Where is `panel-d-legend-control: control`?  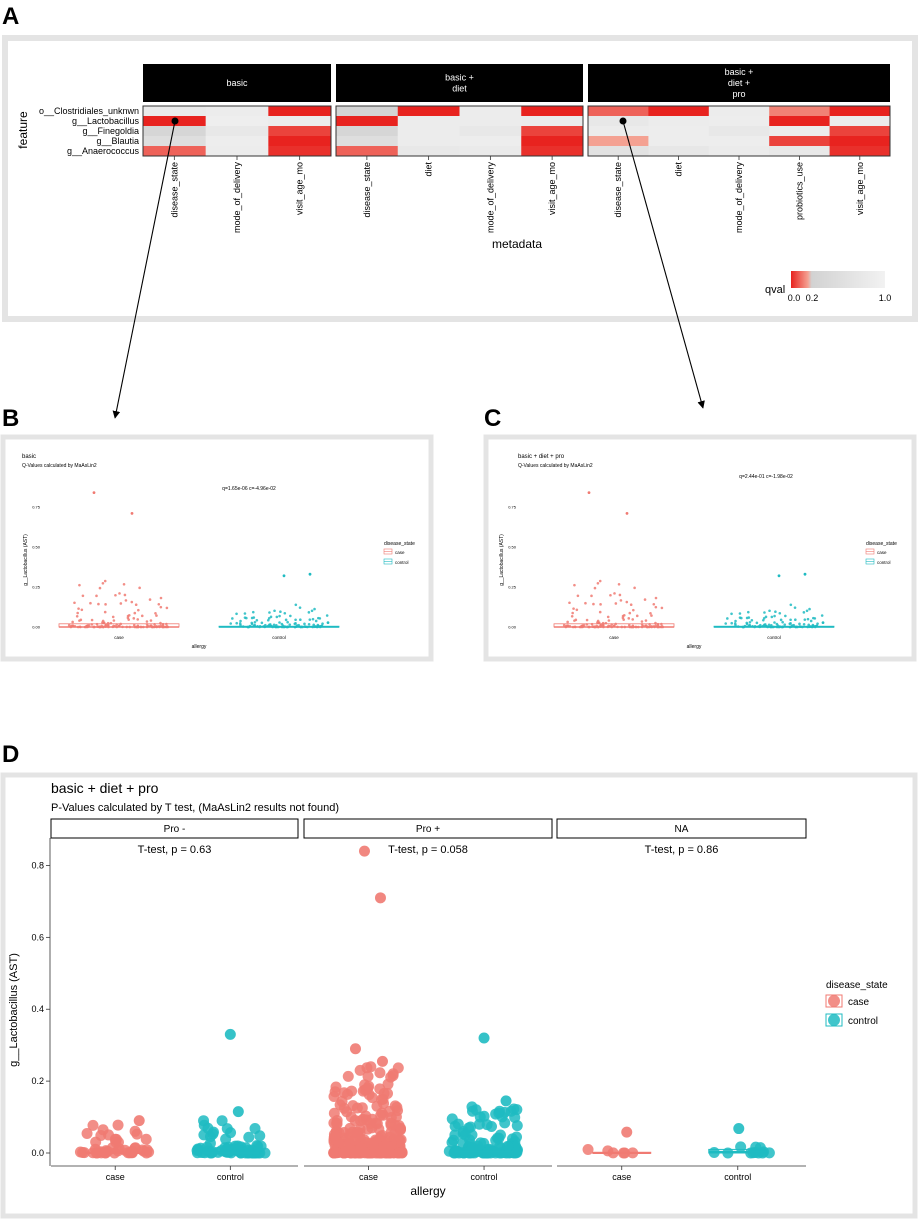 panel-d-legend-control: control is located at coordinates (863, 1021).